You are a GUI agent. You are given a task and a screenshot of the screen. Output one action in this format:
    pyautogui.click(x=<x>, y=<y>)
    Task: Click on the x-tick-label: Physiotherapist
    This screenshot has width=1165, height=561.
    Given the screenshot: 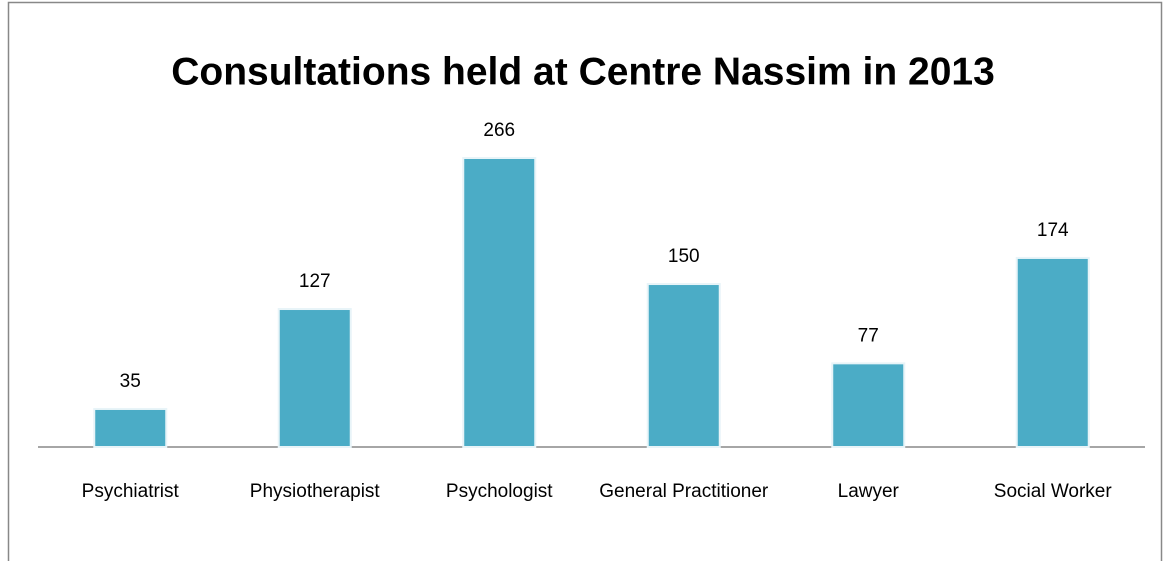 What is the action you would take?
    pyautogui.click(x=314, y=491)
    